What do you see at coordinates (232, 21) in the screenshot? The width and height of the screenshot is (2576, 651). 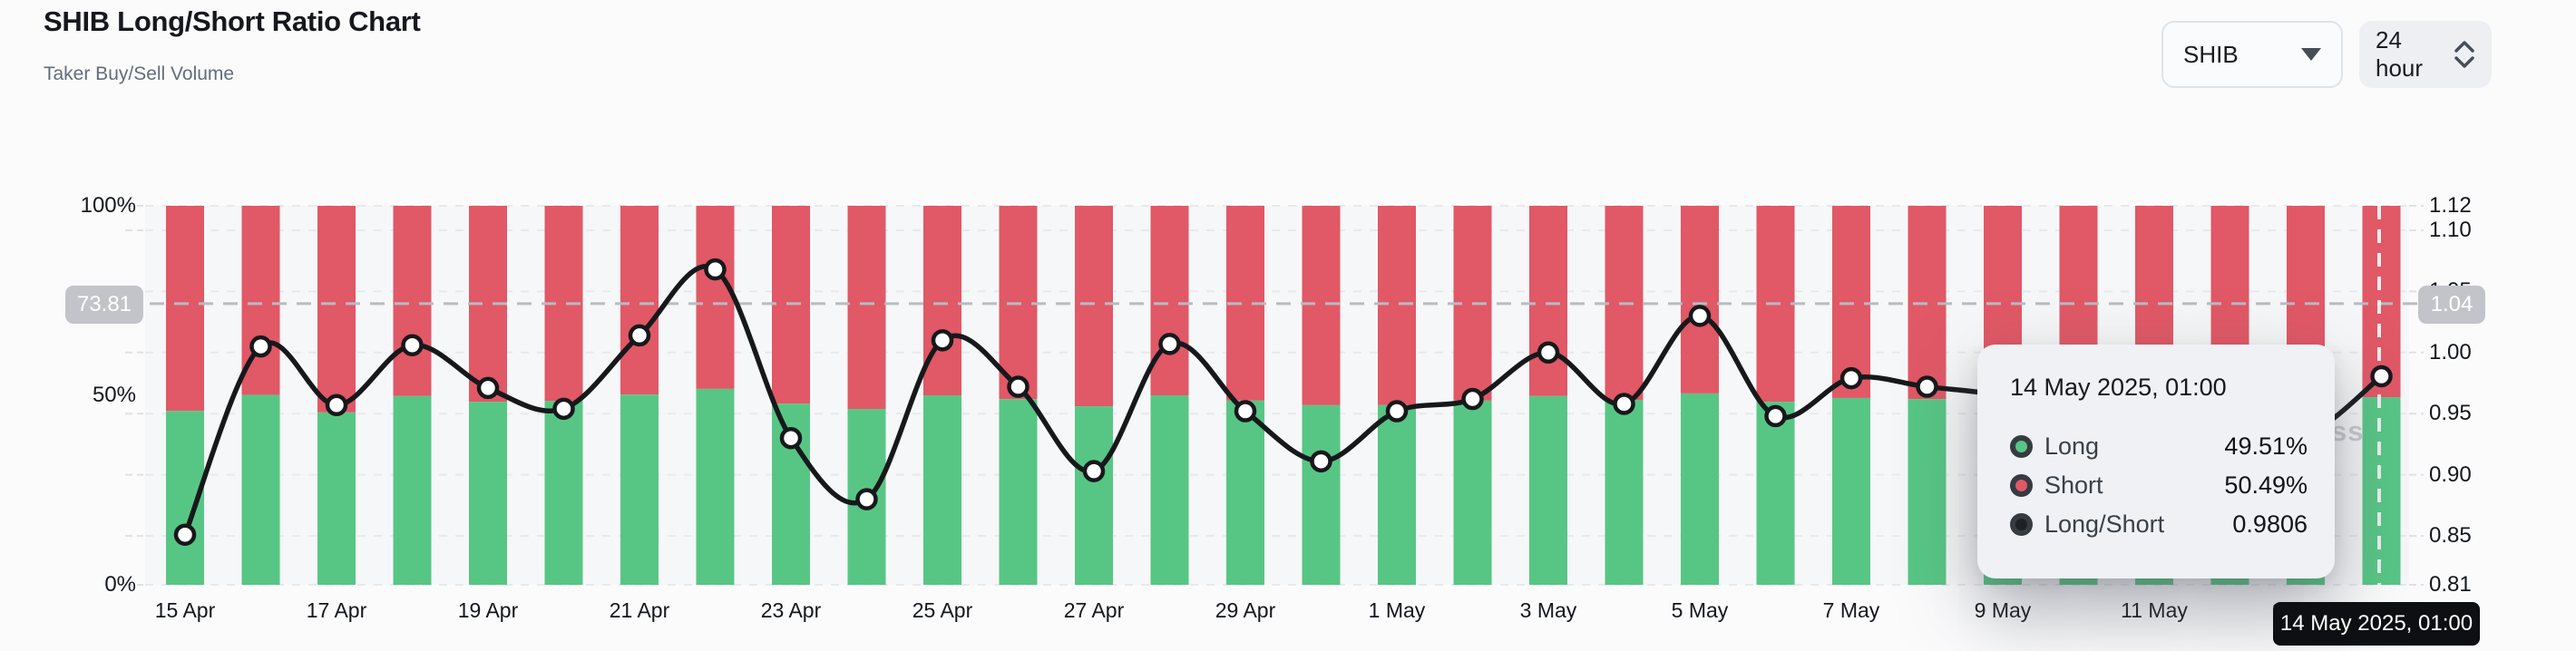 I see `page-title: SHIB Long/Short Ratio Chart` at bounding box center [232, 21].